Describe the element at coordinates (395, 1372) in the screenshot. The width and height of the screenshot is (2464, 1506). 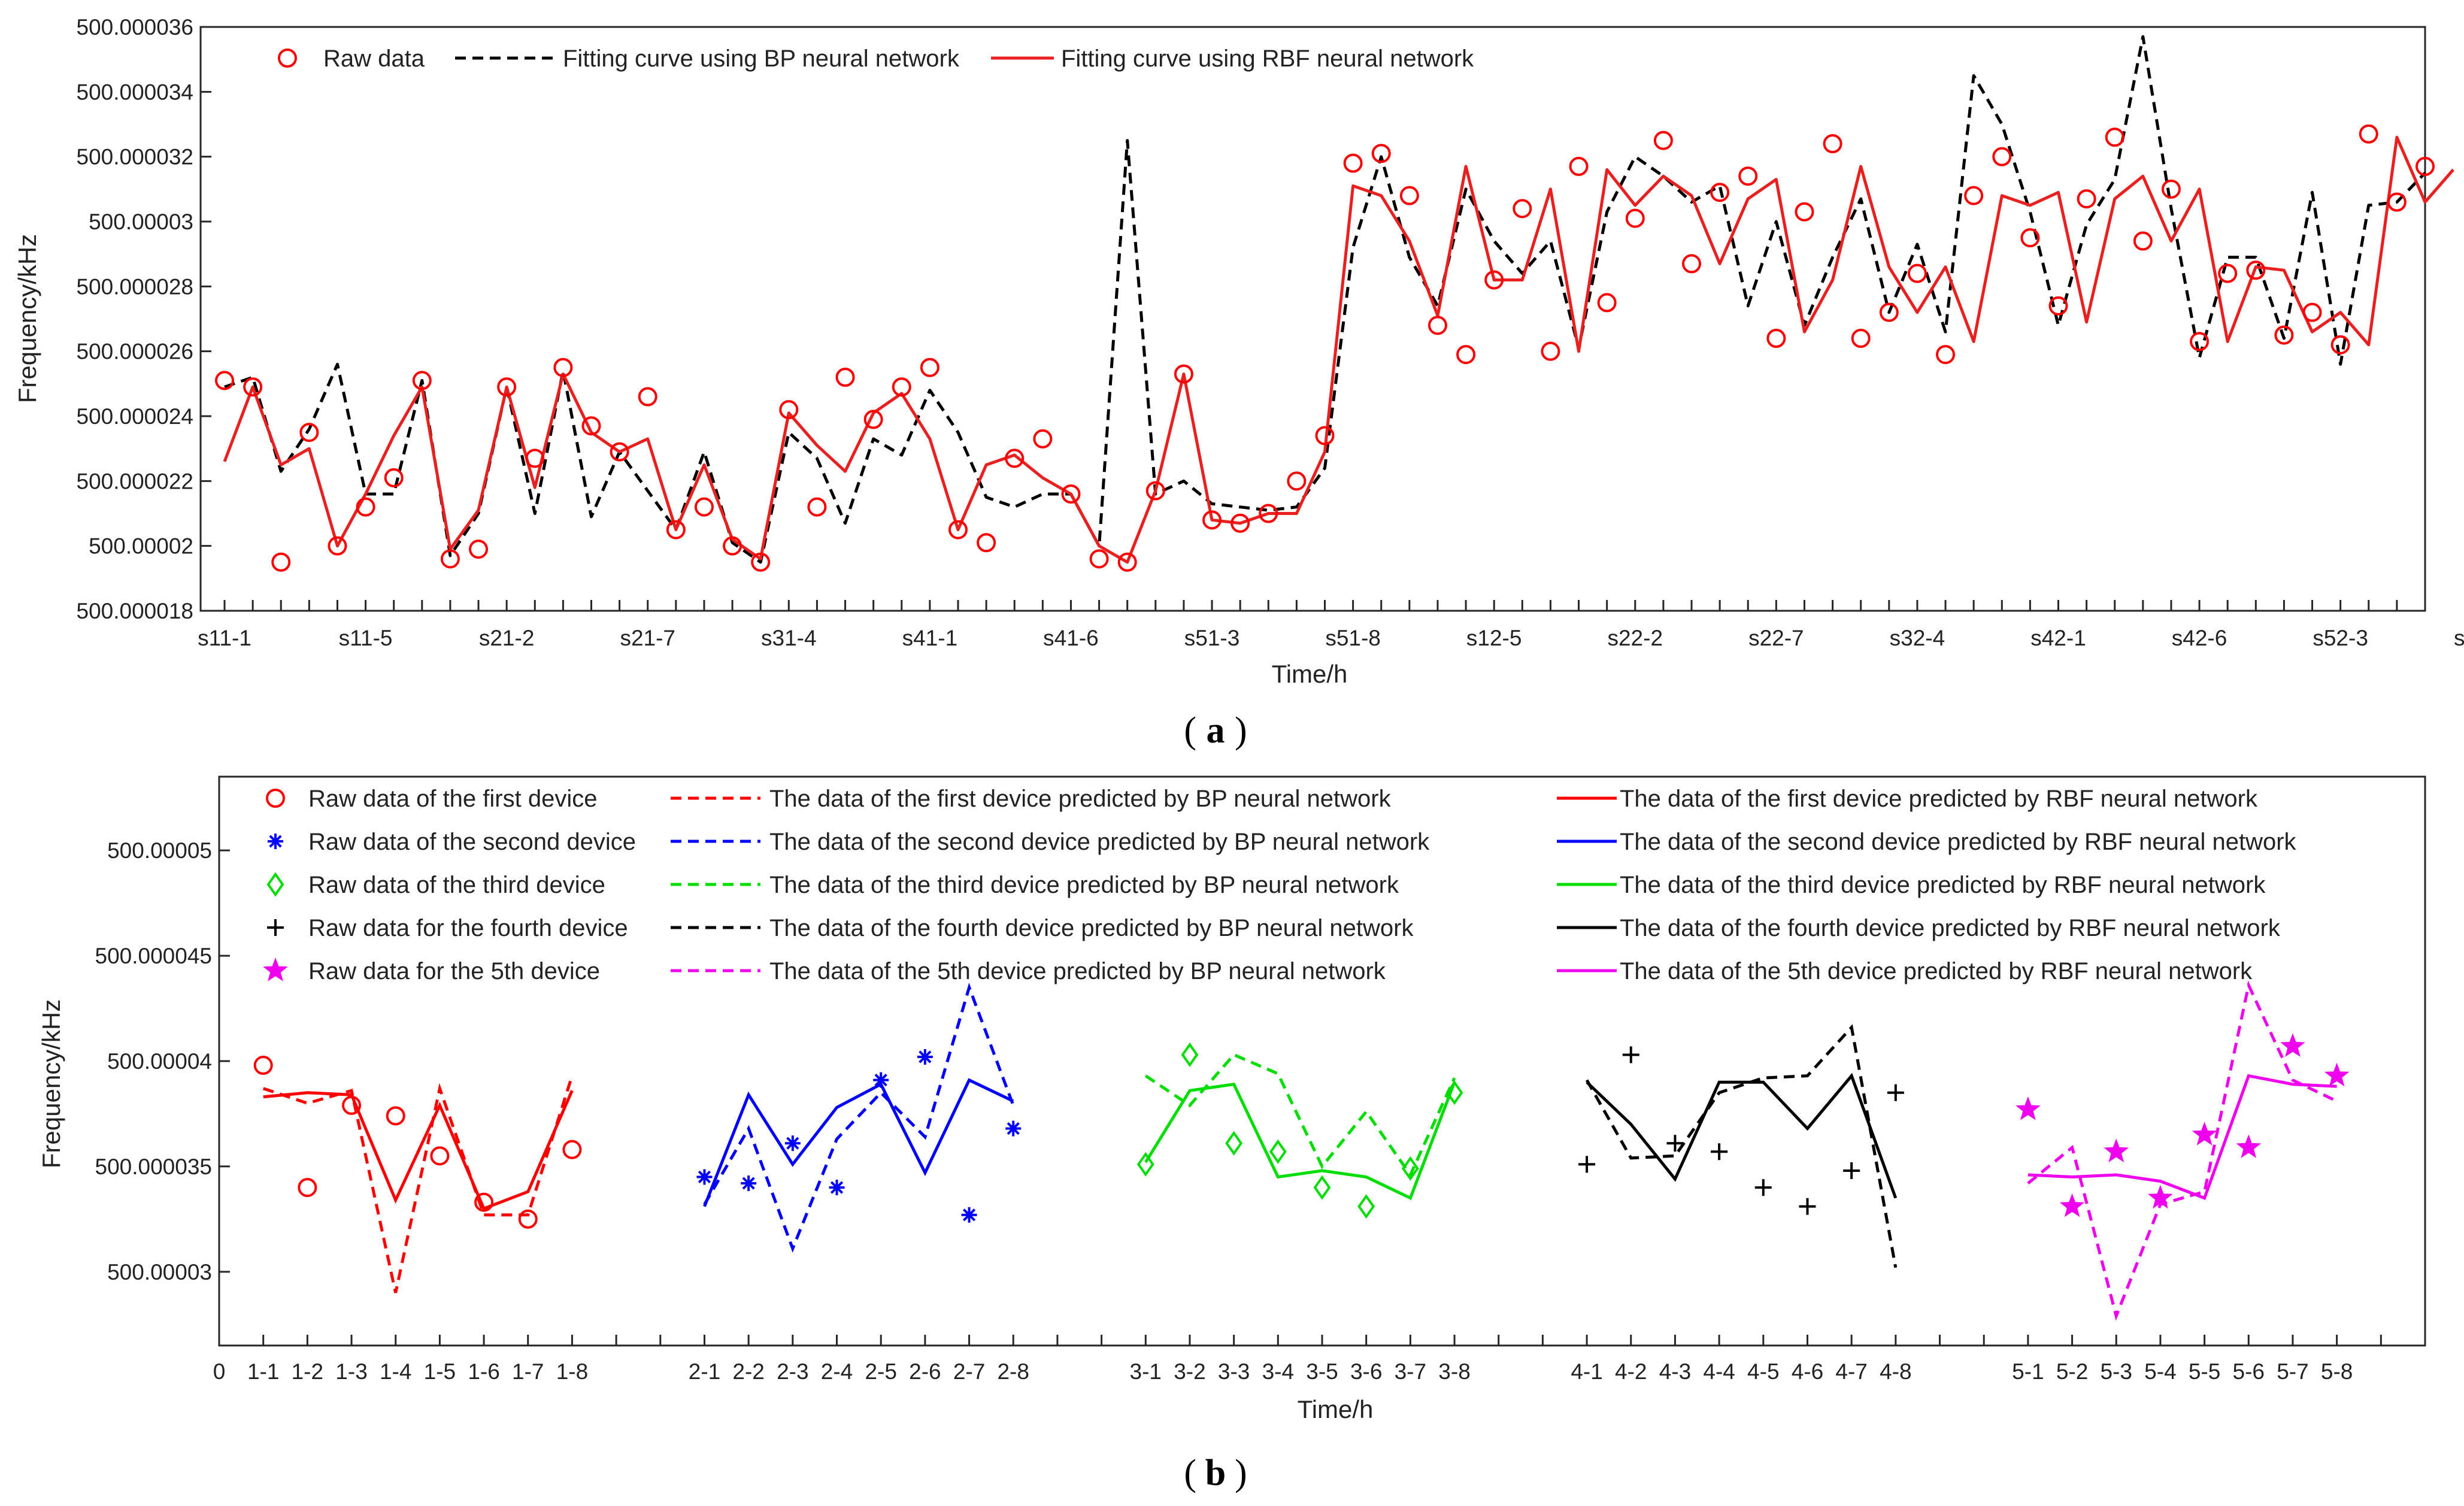
I see `panel-b-x-tick-label: 1-4` at that location.